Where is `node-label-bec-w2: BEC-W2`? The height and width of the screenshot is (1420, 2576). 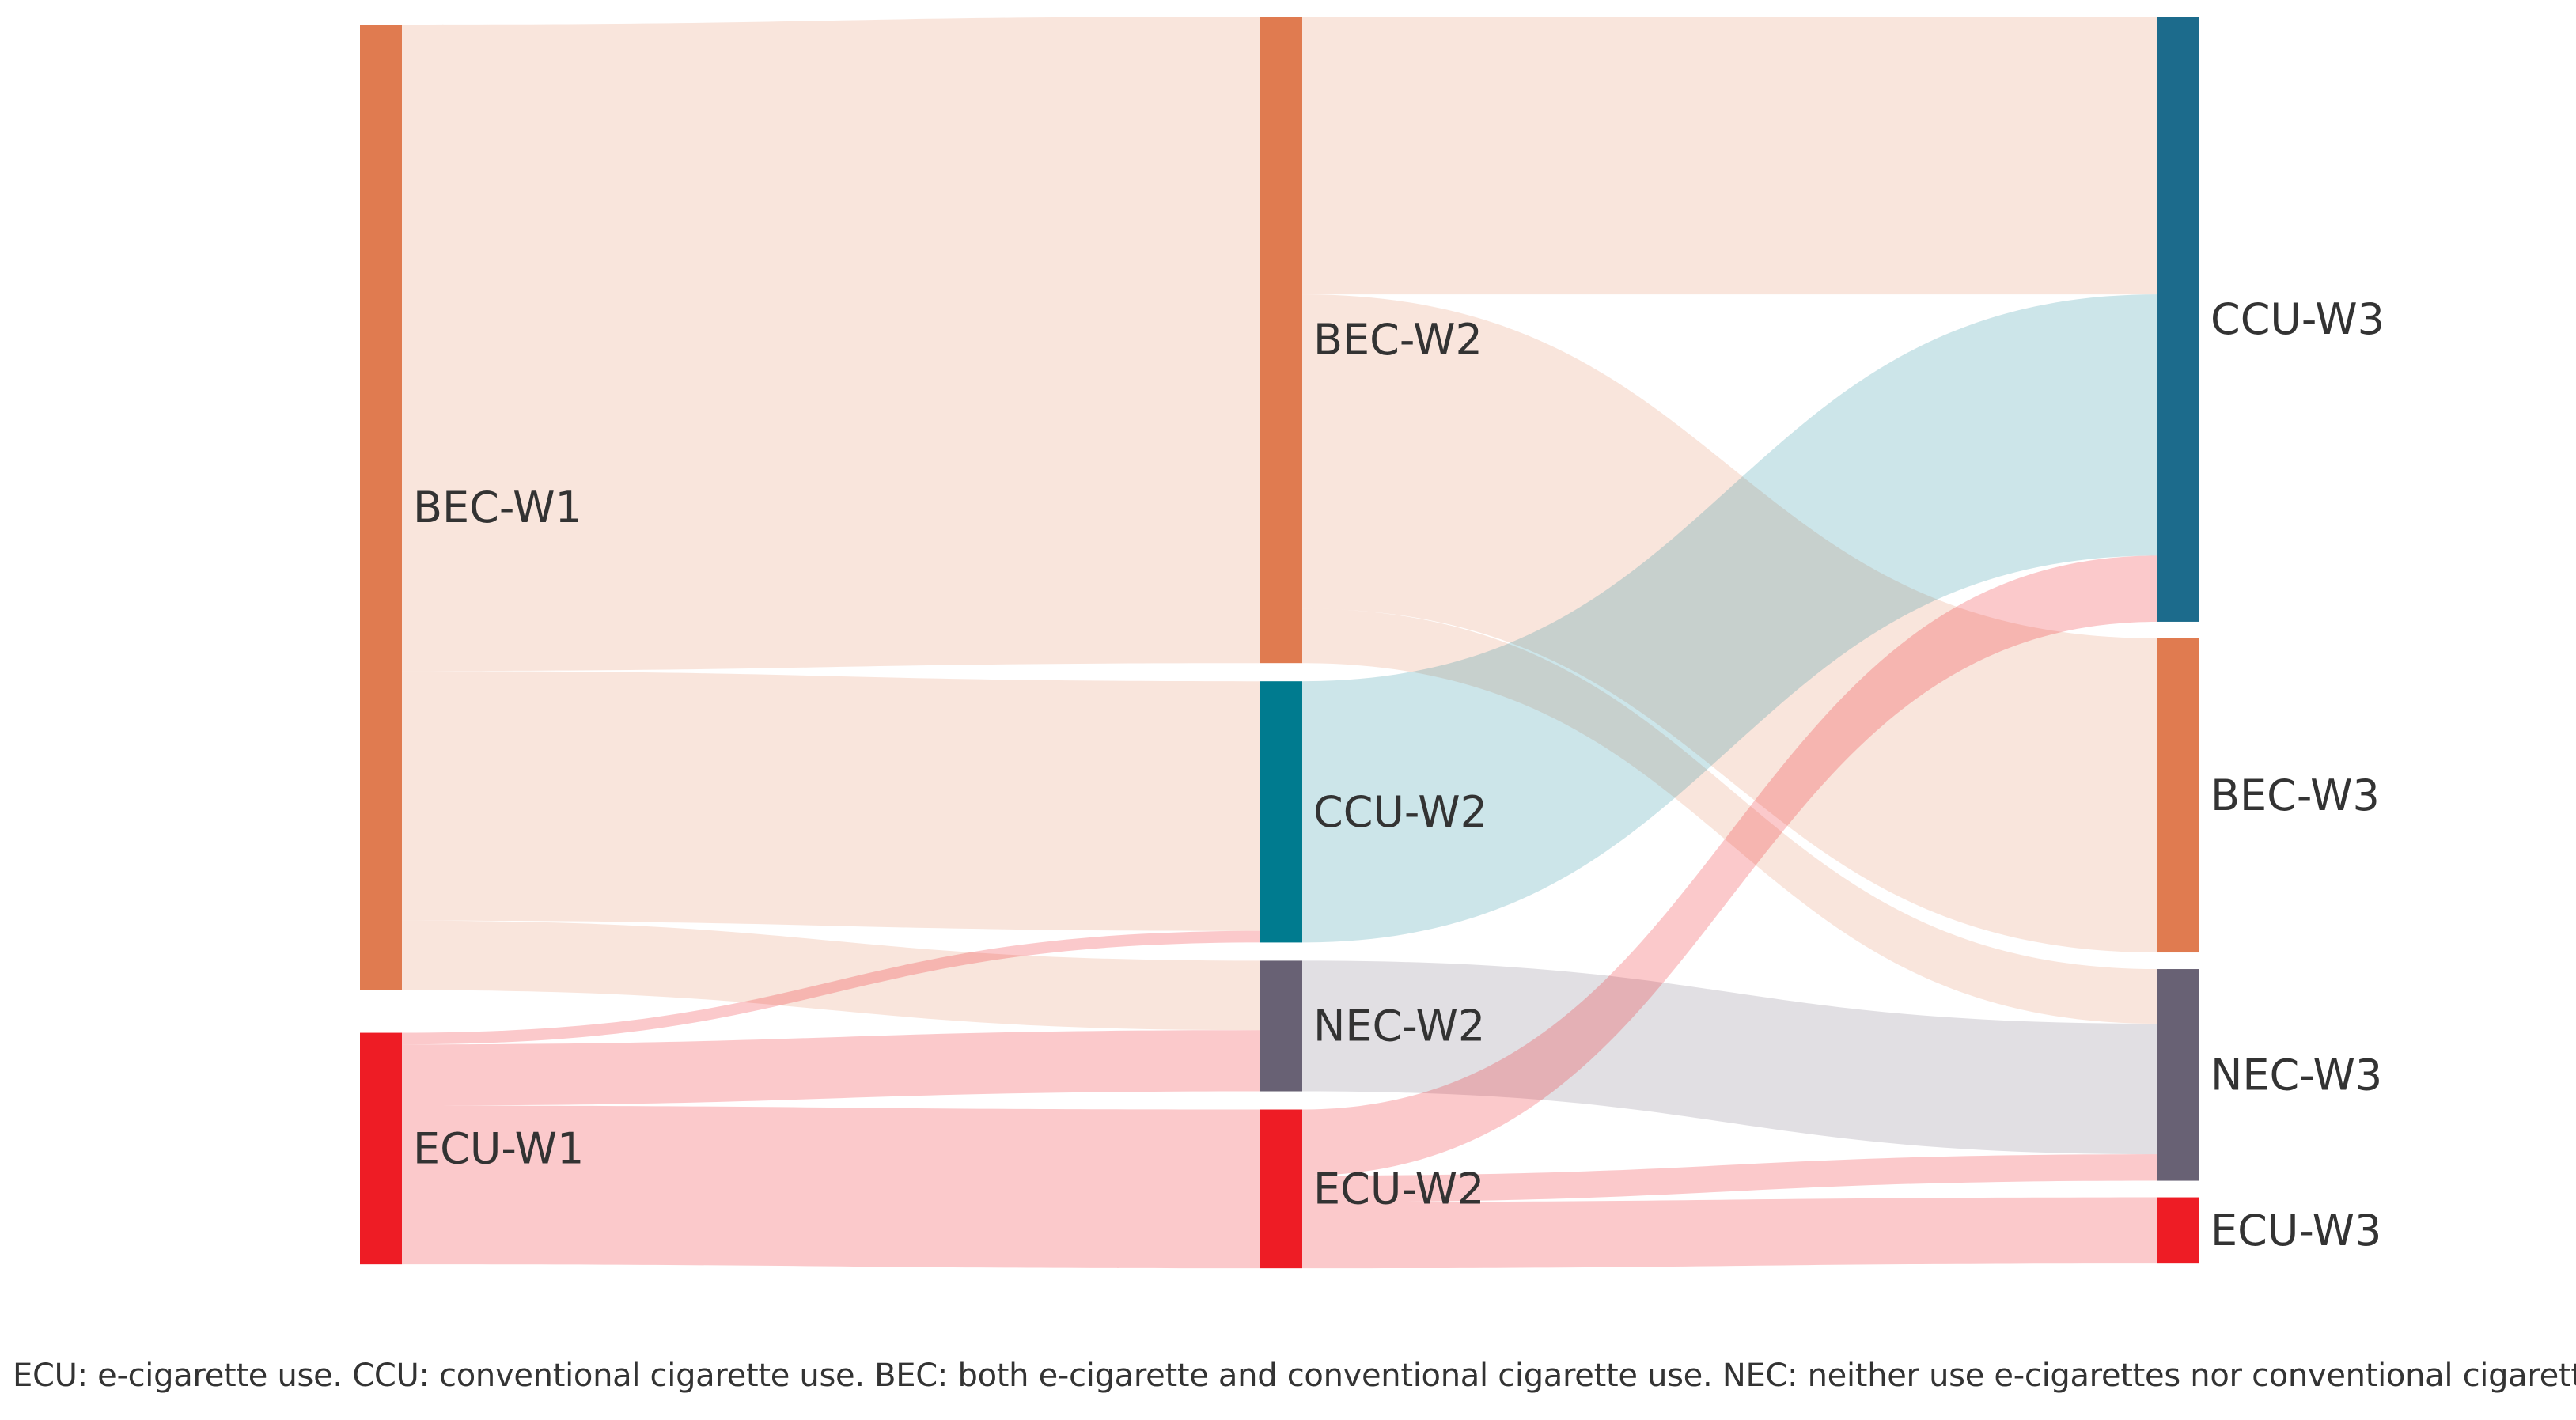 node-label-bec-w2: BEC-W2 is located at coordinates (1398, 340).